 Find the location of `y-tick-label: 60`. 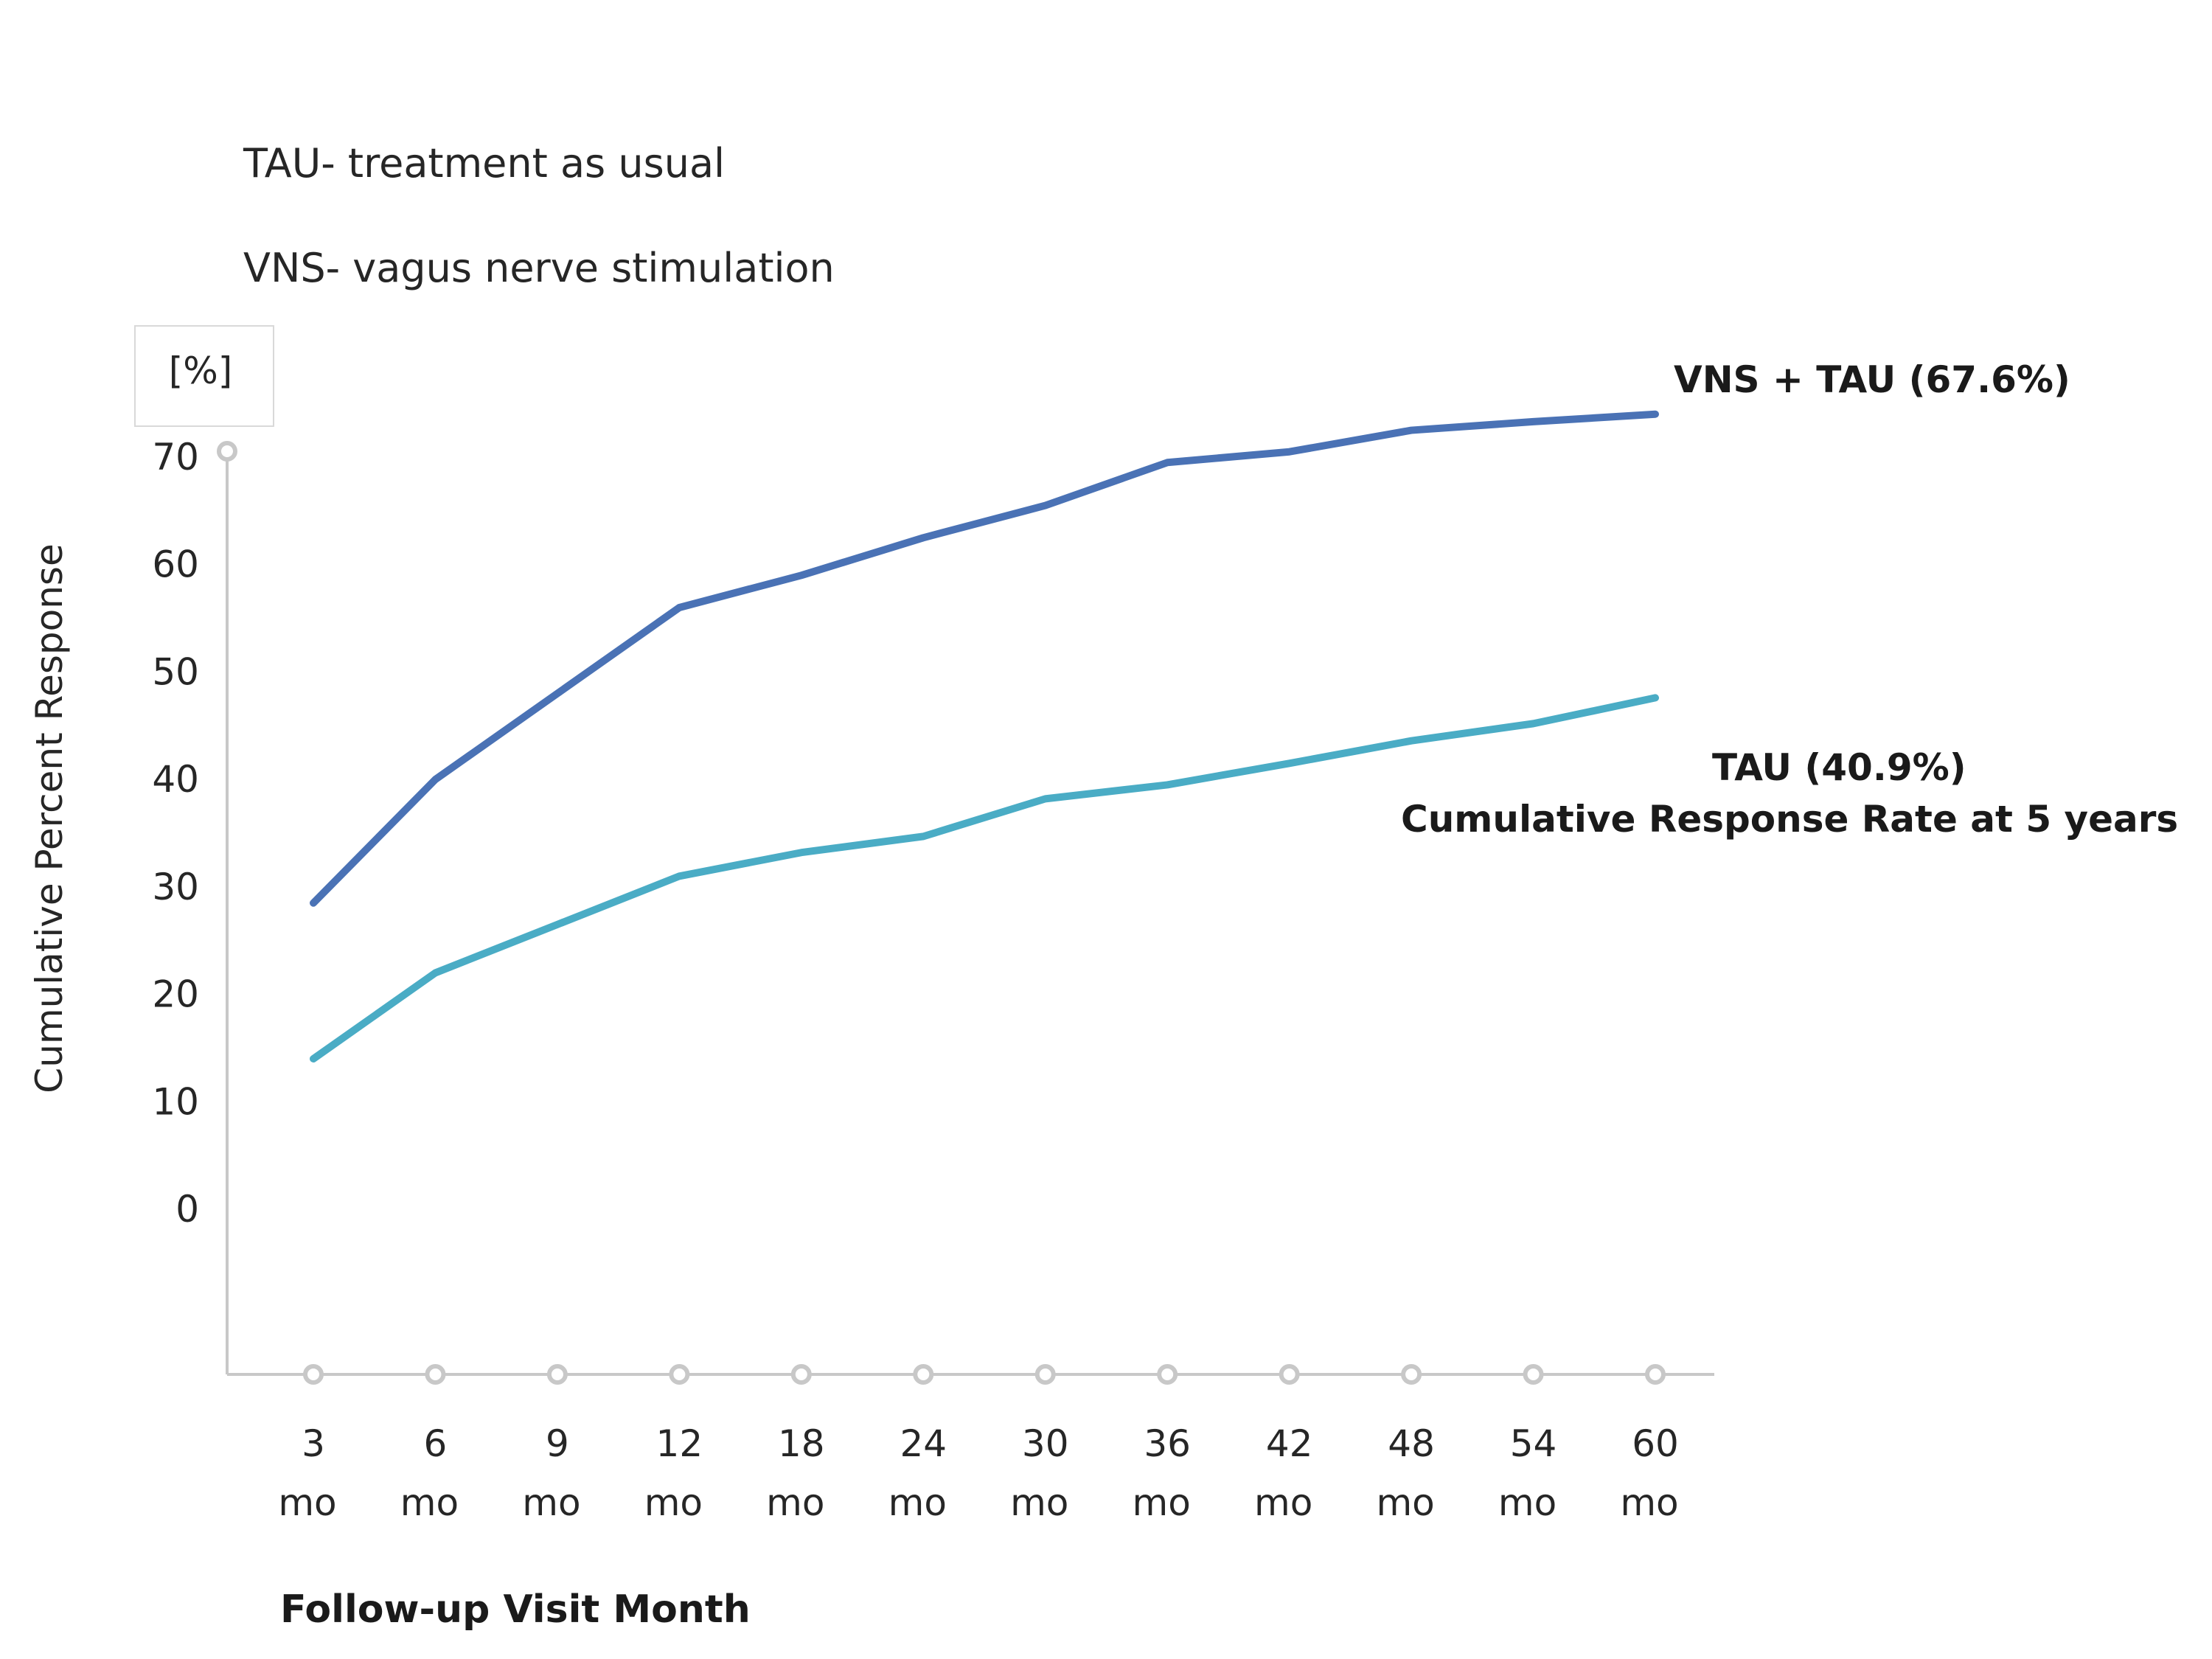

y-tick-label: 60 is located at coordinates (175, 564).